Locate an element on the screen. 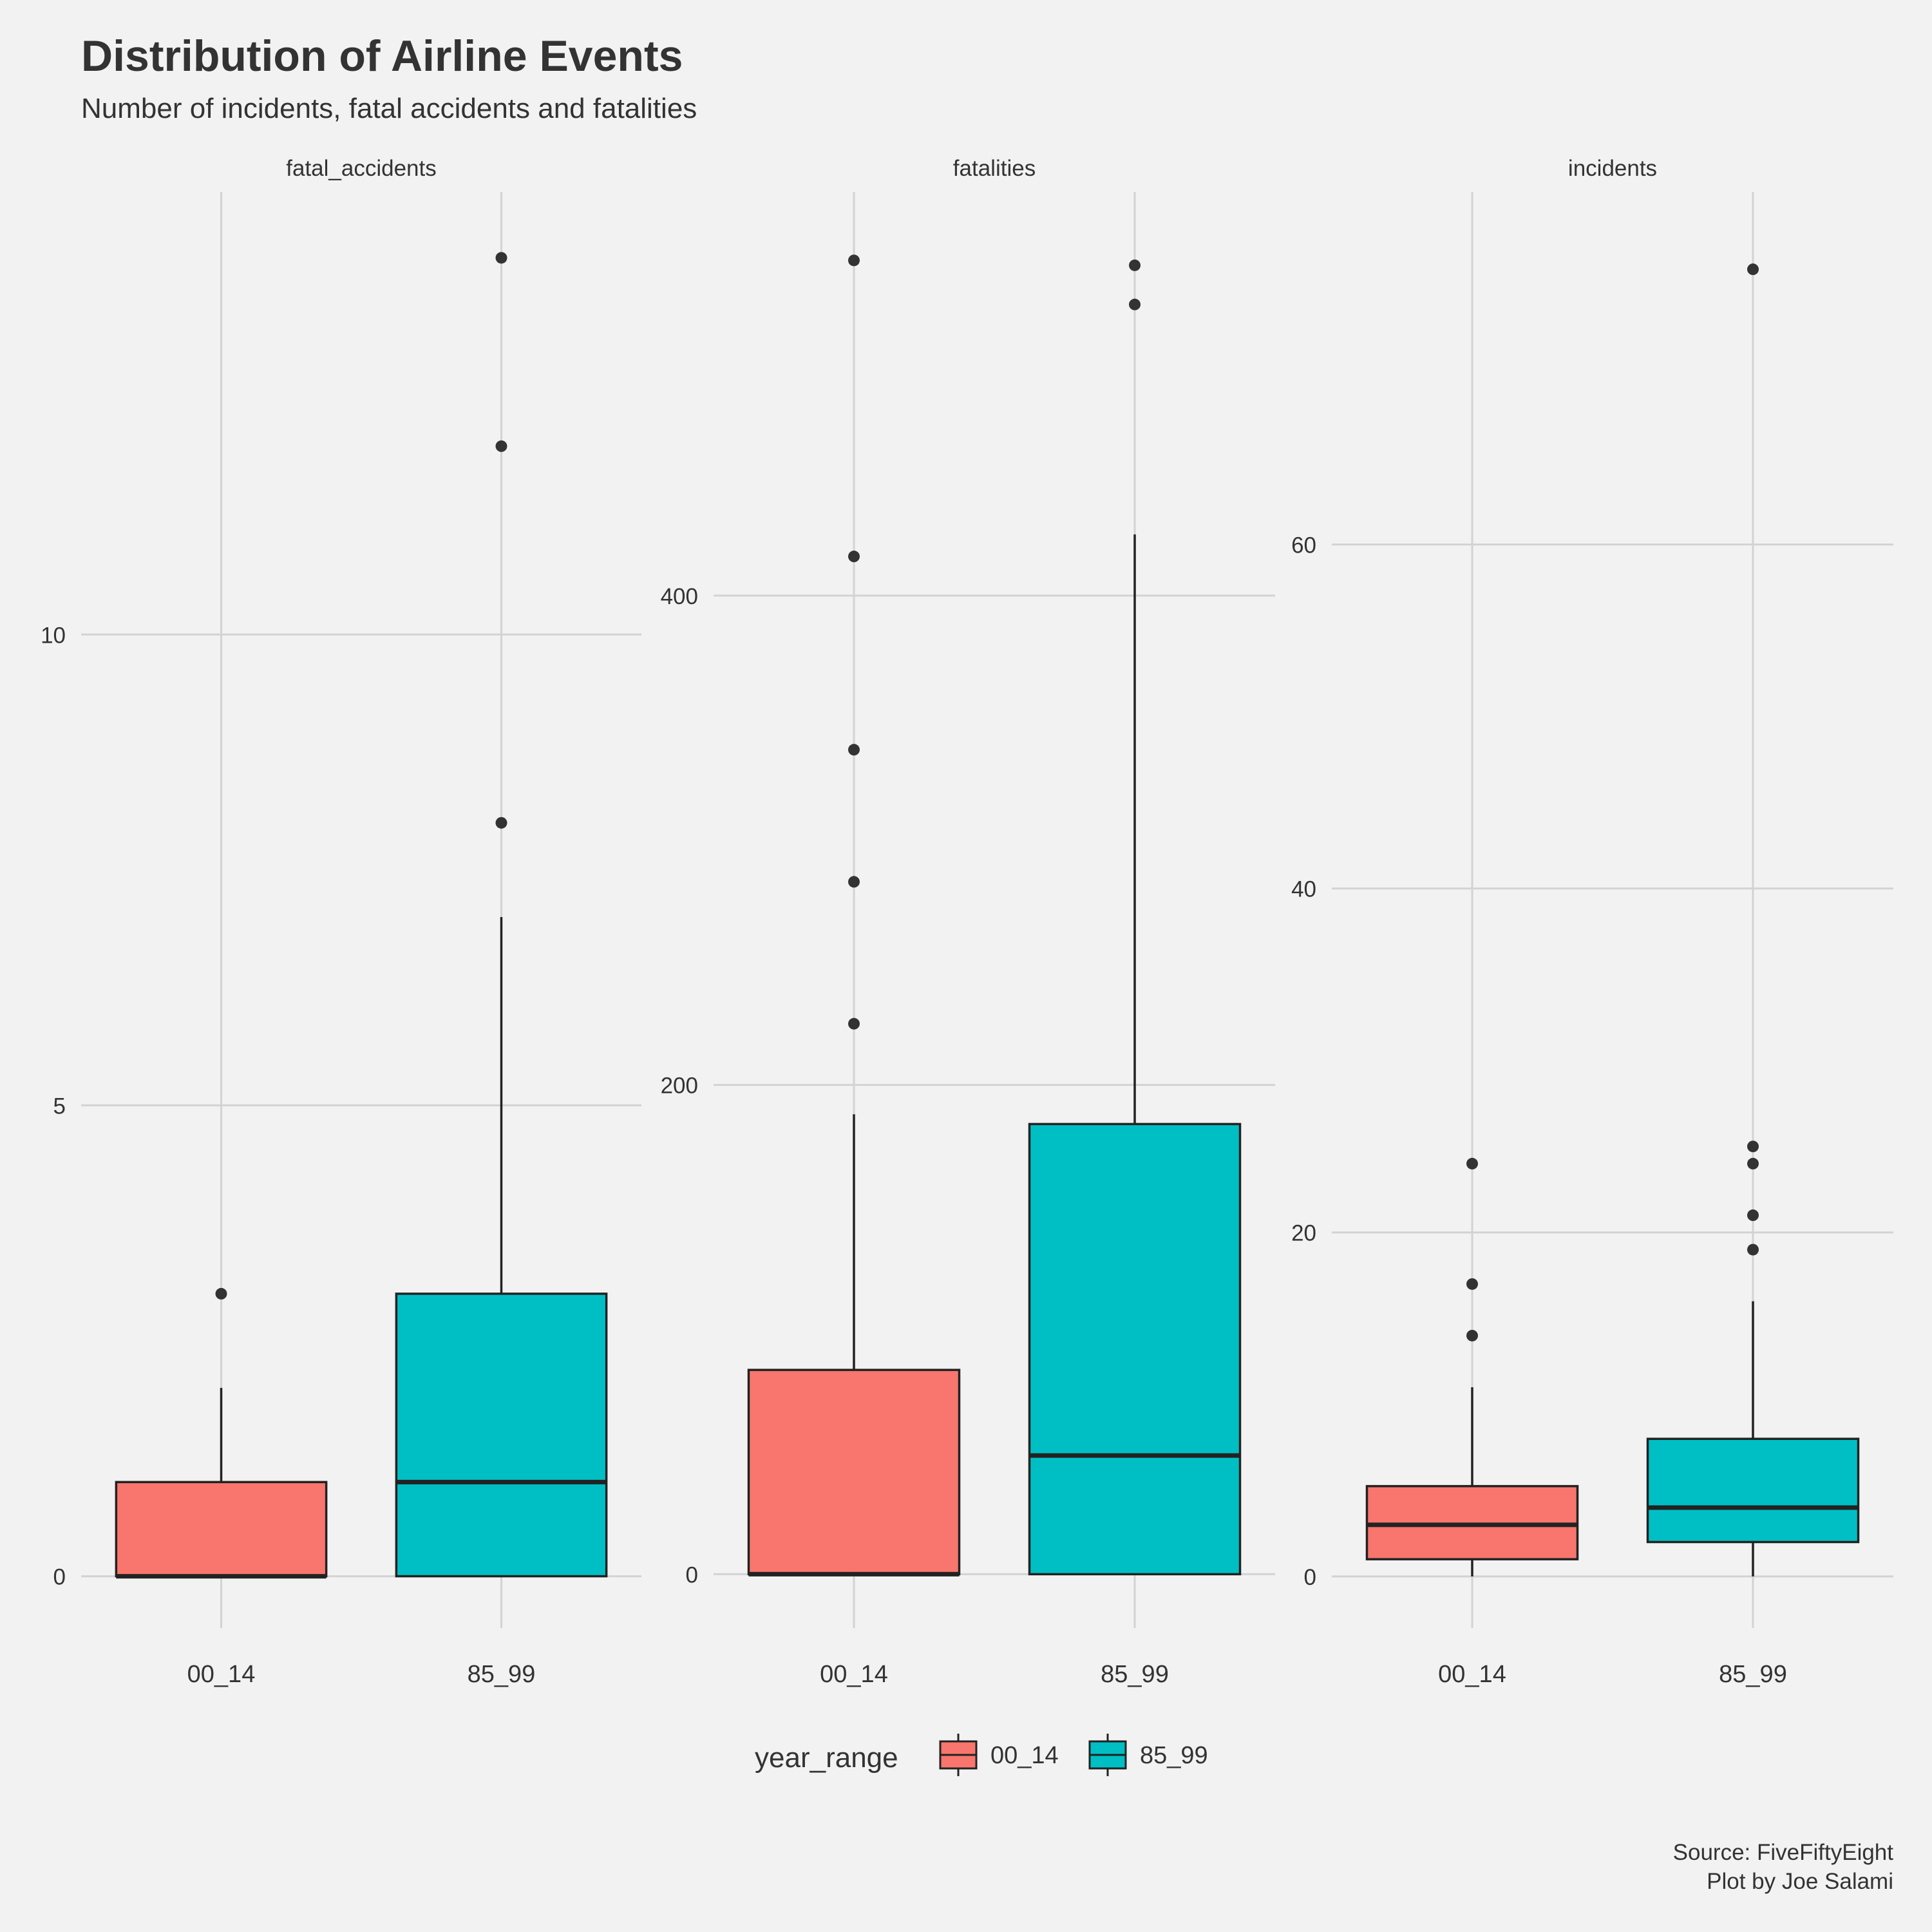 The width and height of the screenshot is (1932, 1932). legend-item-label: 85_99 is located at coordinates (1174, 1756).